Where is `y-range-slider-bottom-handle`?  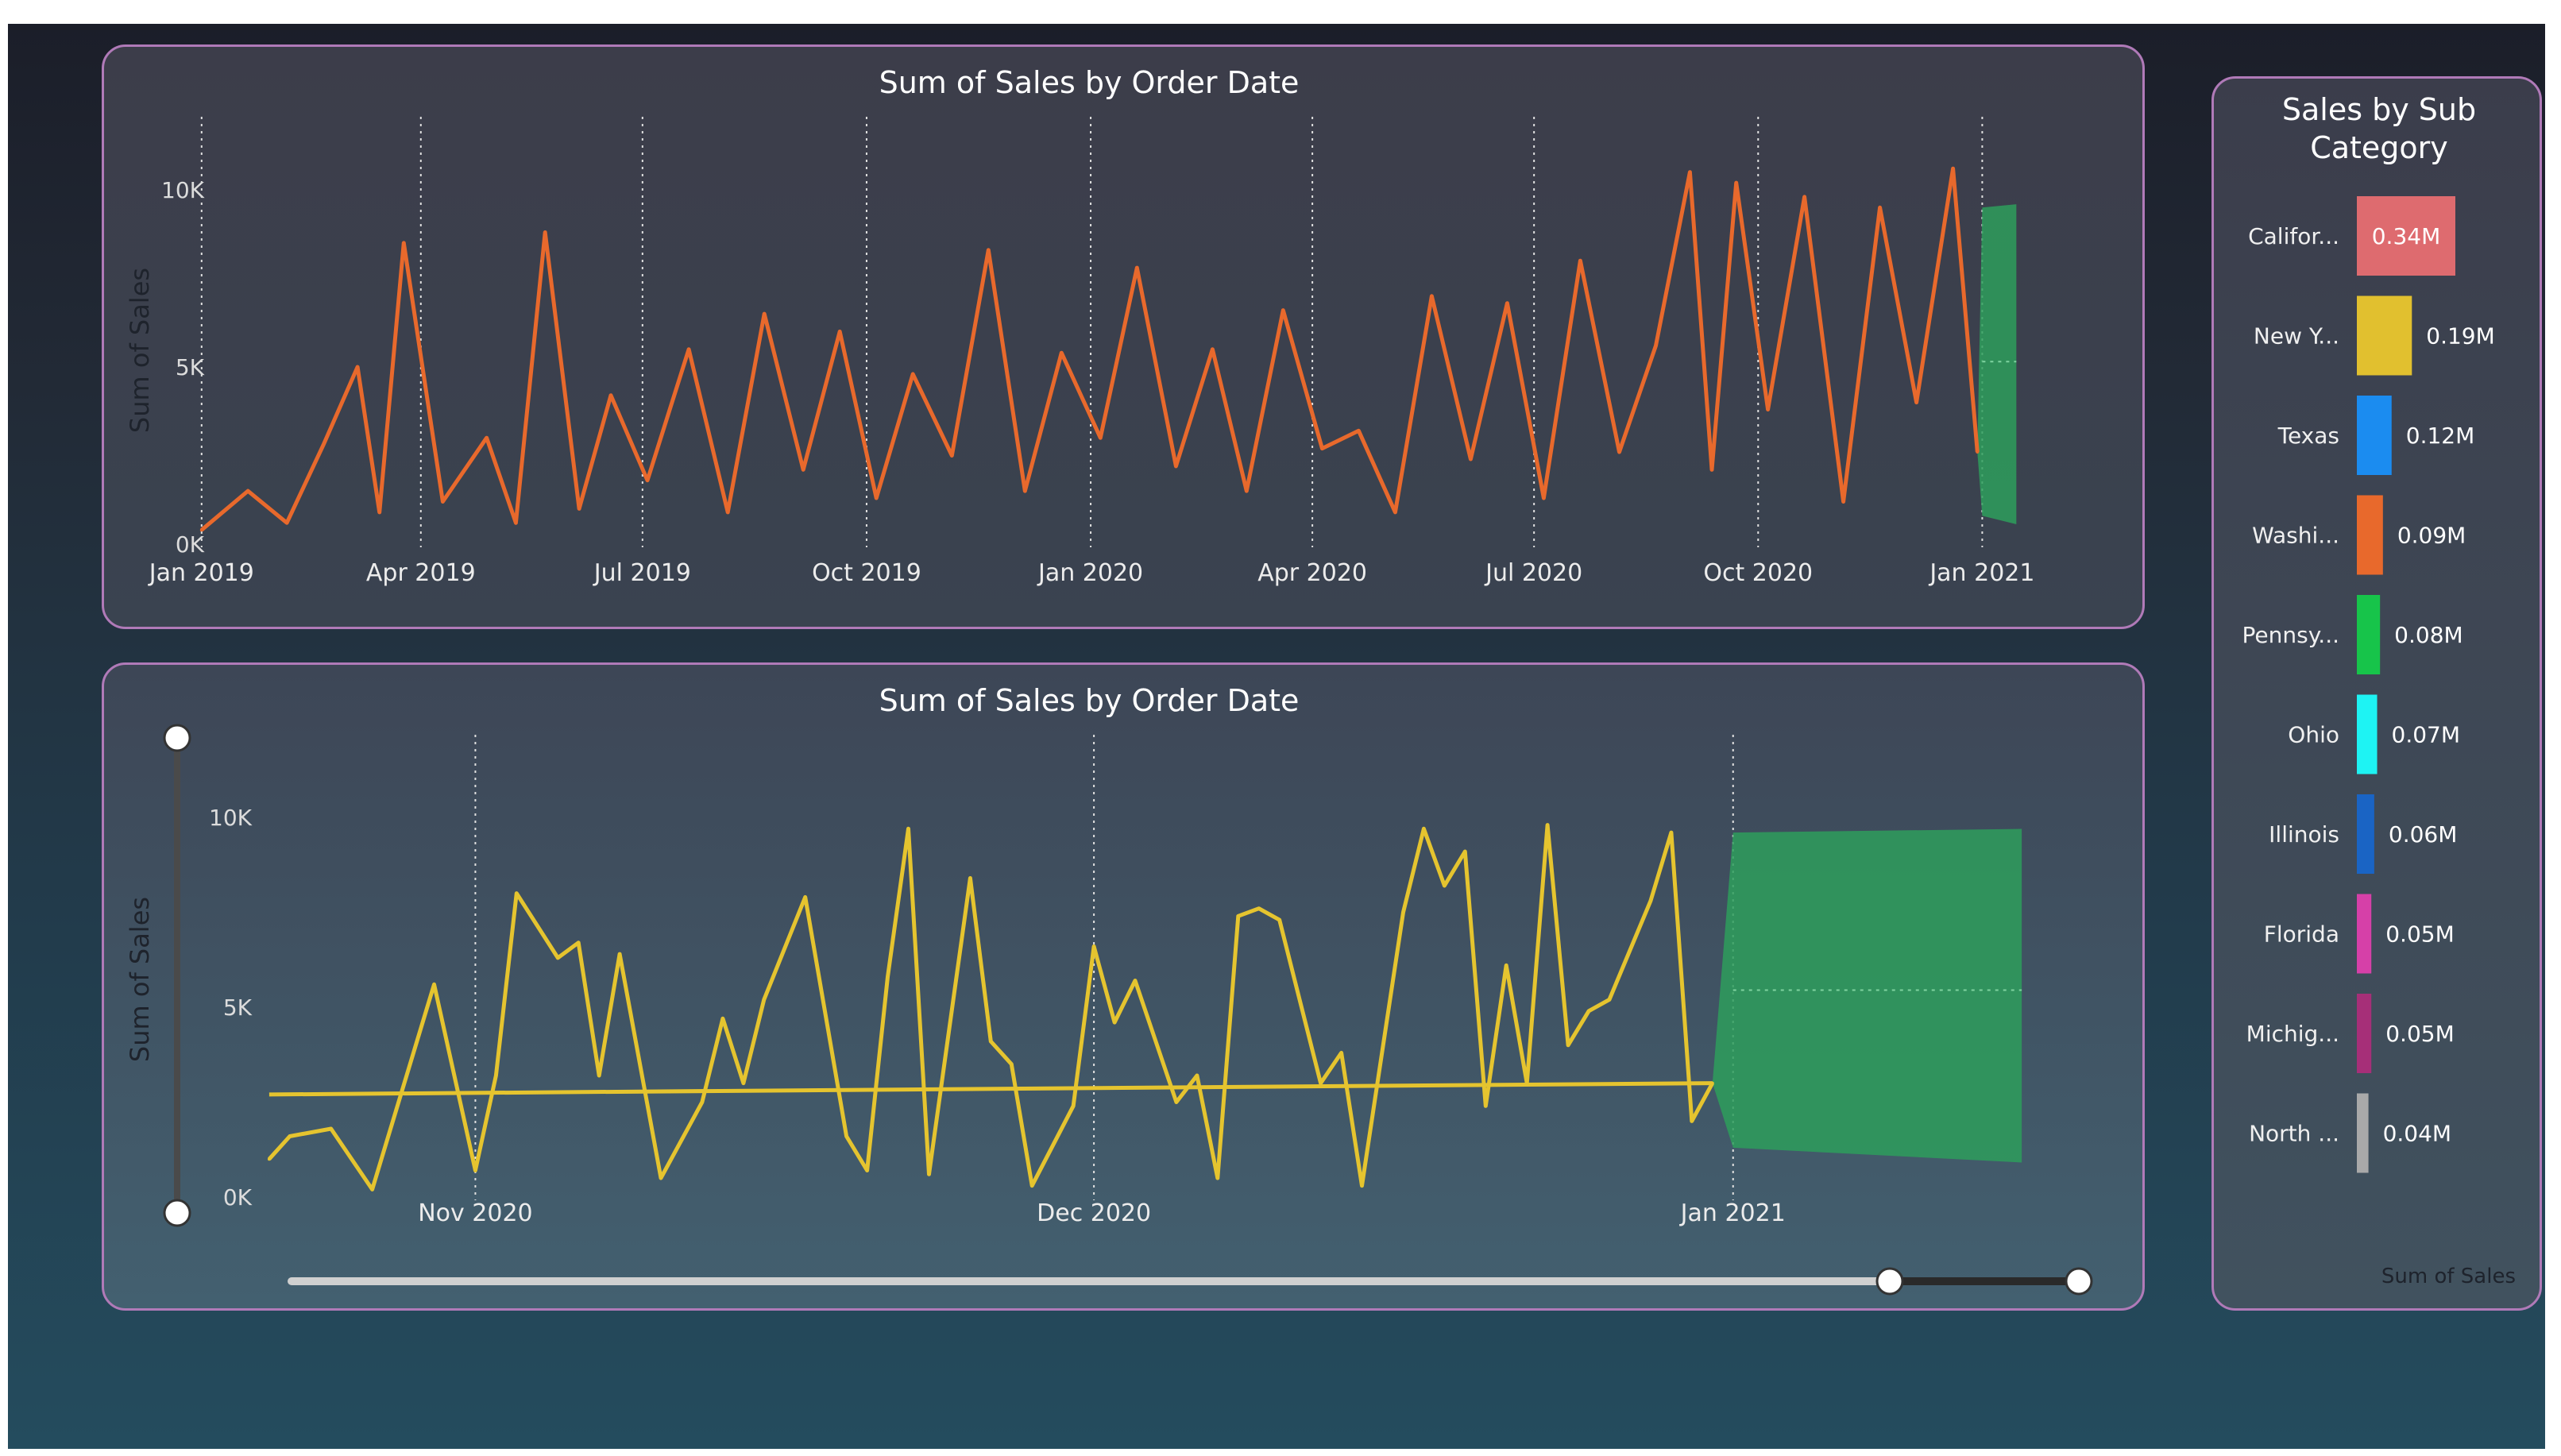
y-range-slider-bottom-handle is located at coordinates (177, 1213).